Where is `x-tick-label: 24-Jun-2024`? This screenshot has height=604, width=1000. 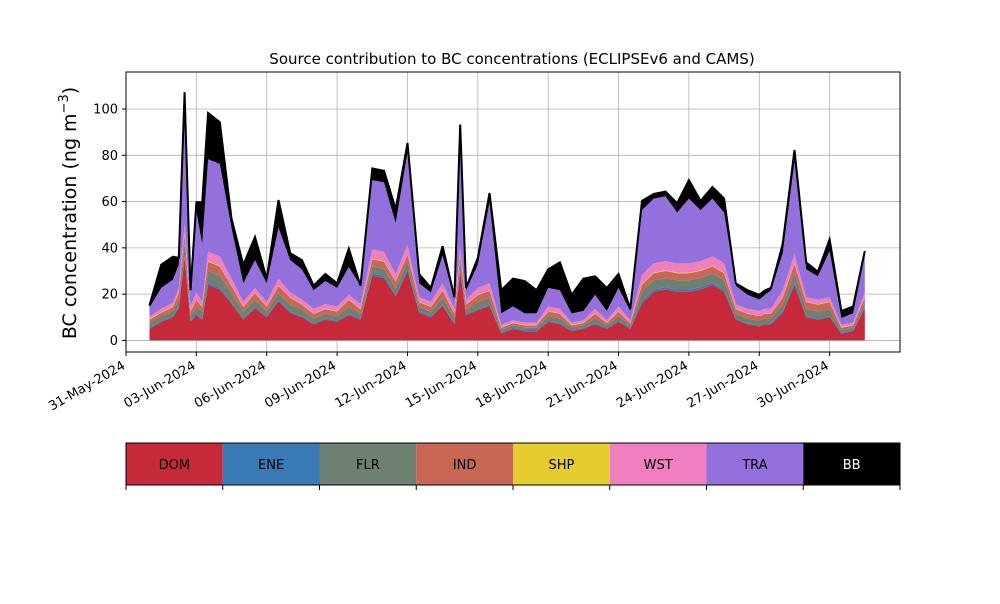
x-tick-label: 24-Jun-2024 is located at coordinates (652, 384).